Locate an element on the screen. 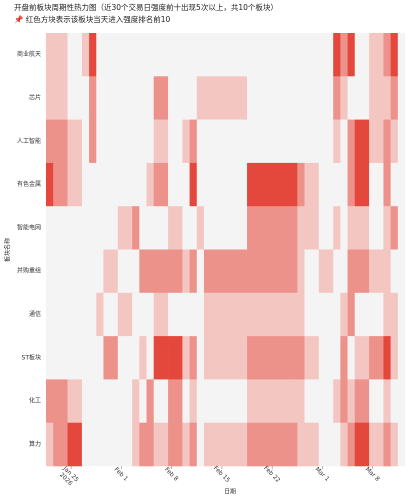  x-tick-label-line: Feb 8 is located at coordinates (171, 474).